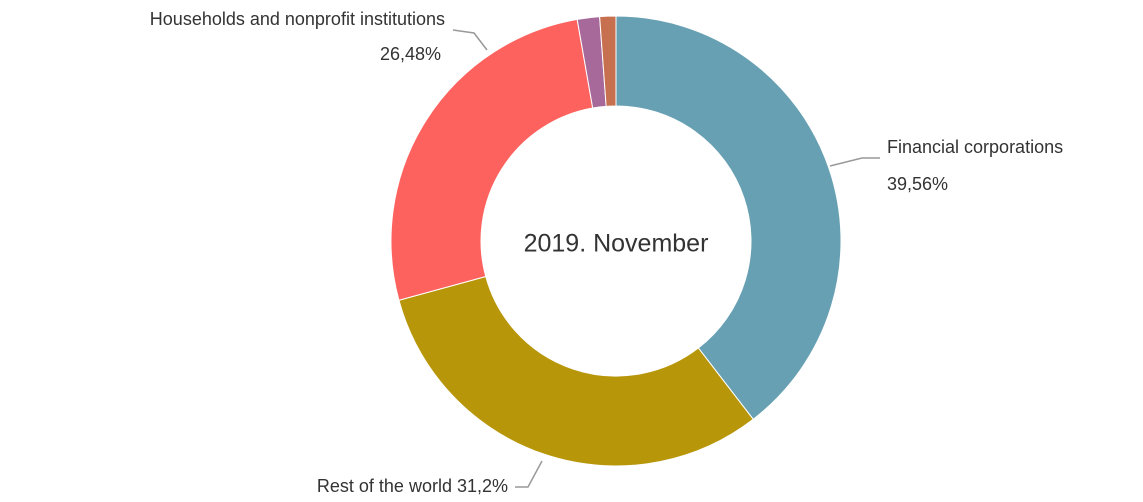 Image resolution: width=1143 pixels, height=502 pixels. Describe the element at coordinates (297, 19) in the screenshot. I see `category-label: Households and nonprofit institutions` at that location.